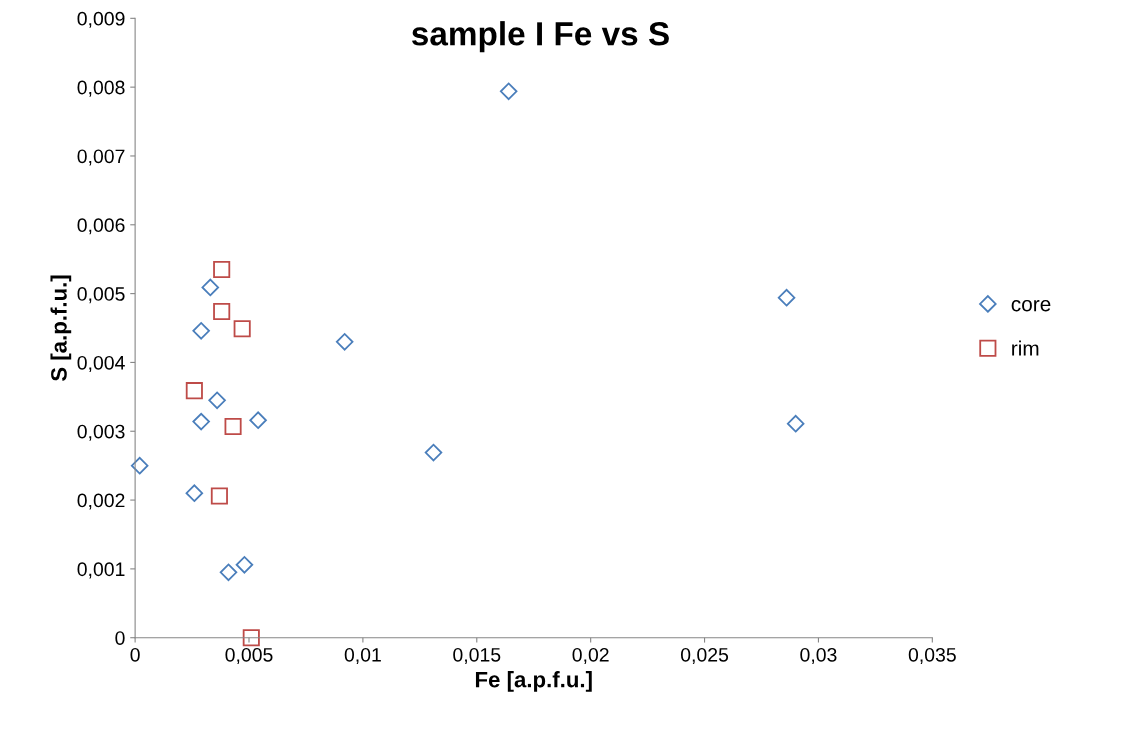 This screenshot has width=1126, height=733. Describe the element at coordinates (101, 432) in the screenshot. I see `y-tick-label: 0,003` at that location.